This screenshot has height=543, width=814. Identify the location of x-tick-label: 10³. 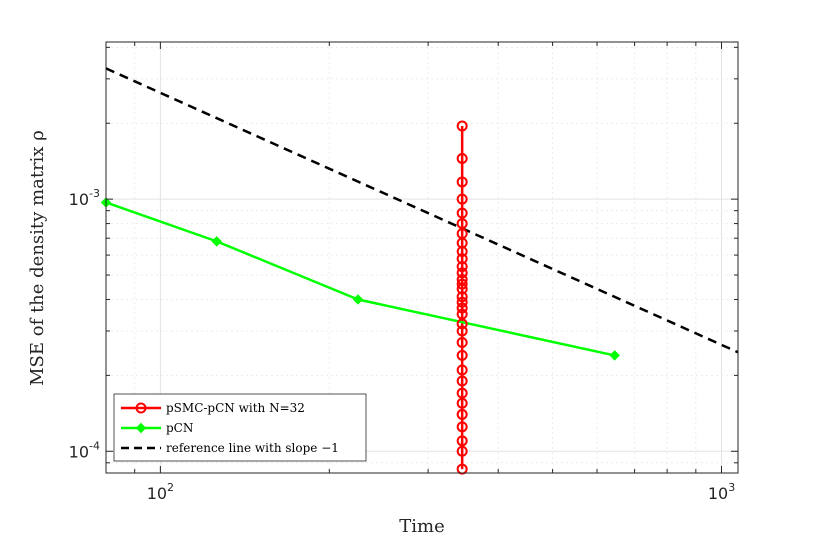
(721, 492).